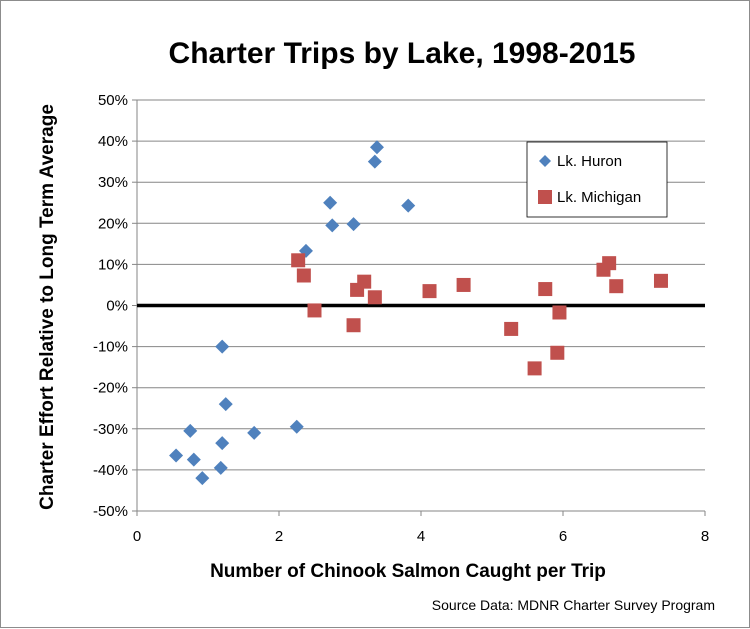 The height and width of the screenshot is (629, 750). Describe the element at coordinates (599, 197) in the screenshot. I see `legend-lk-michigan-label: Lk. Michigan` at that location.